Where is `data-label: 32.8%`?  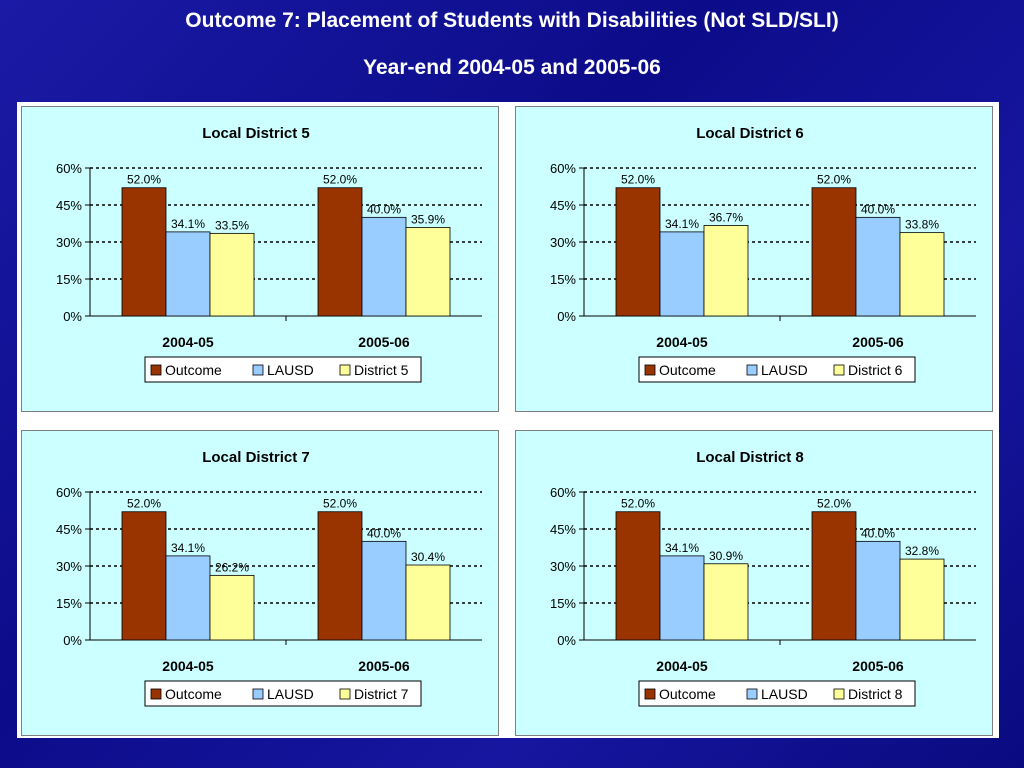
data-label: 32.8% is located at coordinates (922, 551).